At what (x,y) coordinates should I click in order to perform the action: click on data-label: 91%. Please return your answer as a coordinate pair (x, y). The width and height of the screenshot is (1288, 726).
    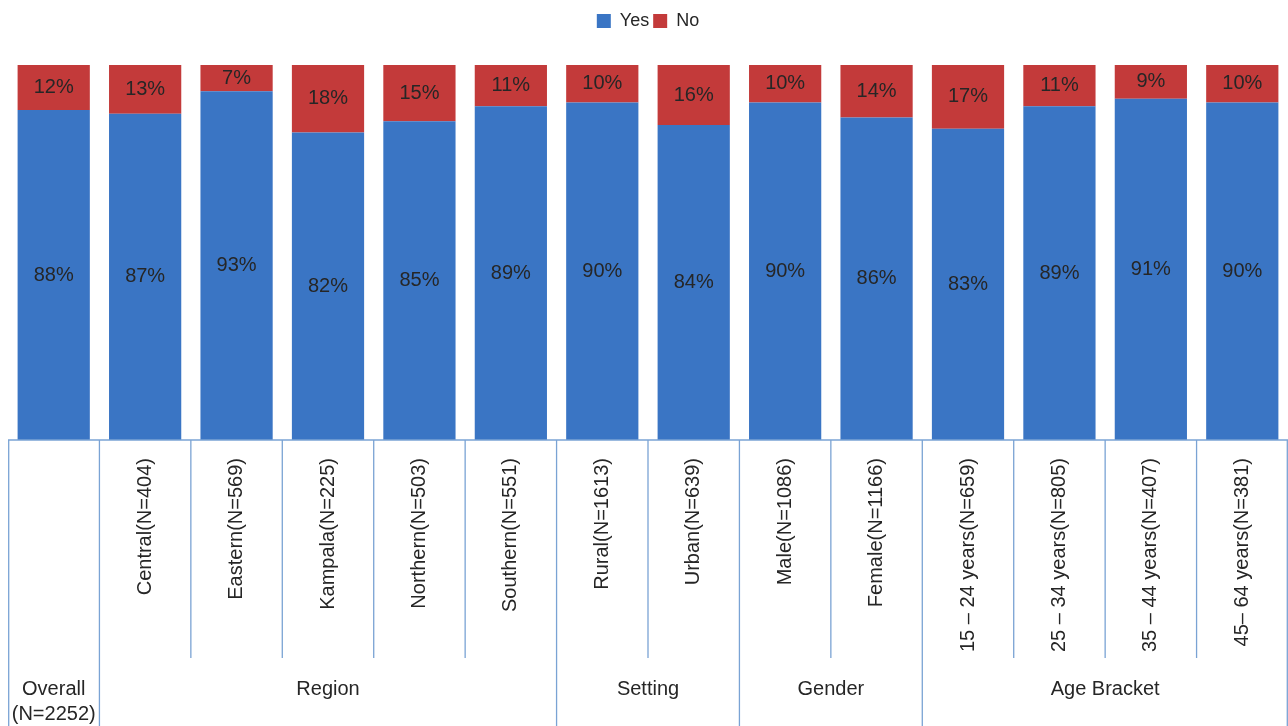
    Looking at the image, I should click on (1151, 267).